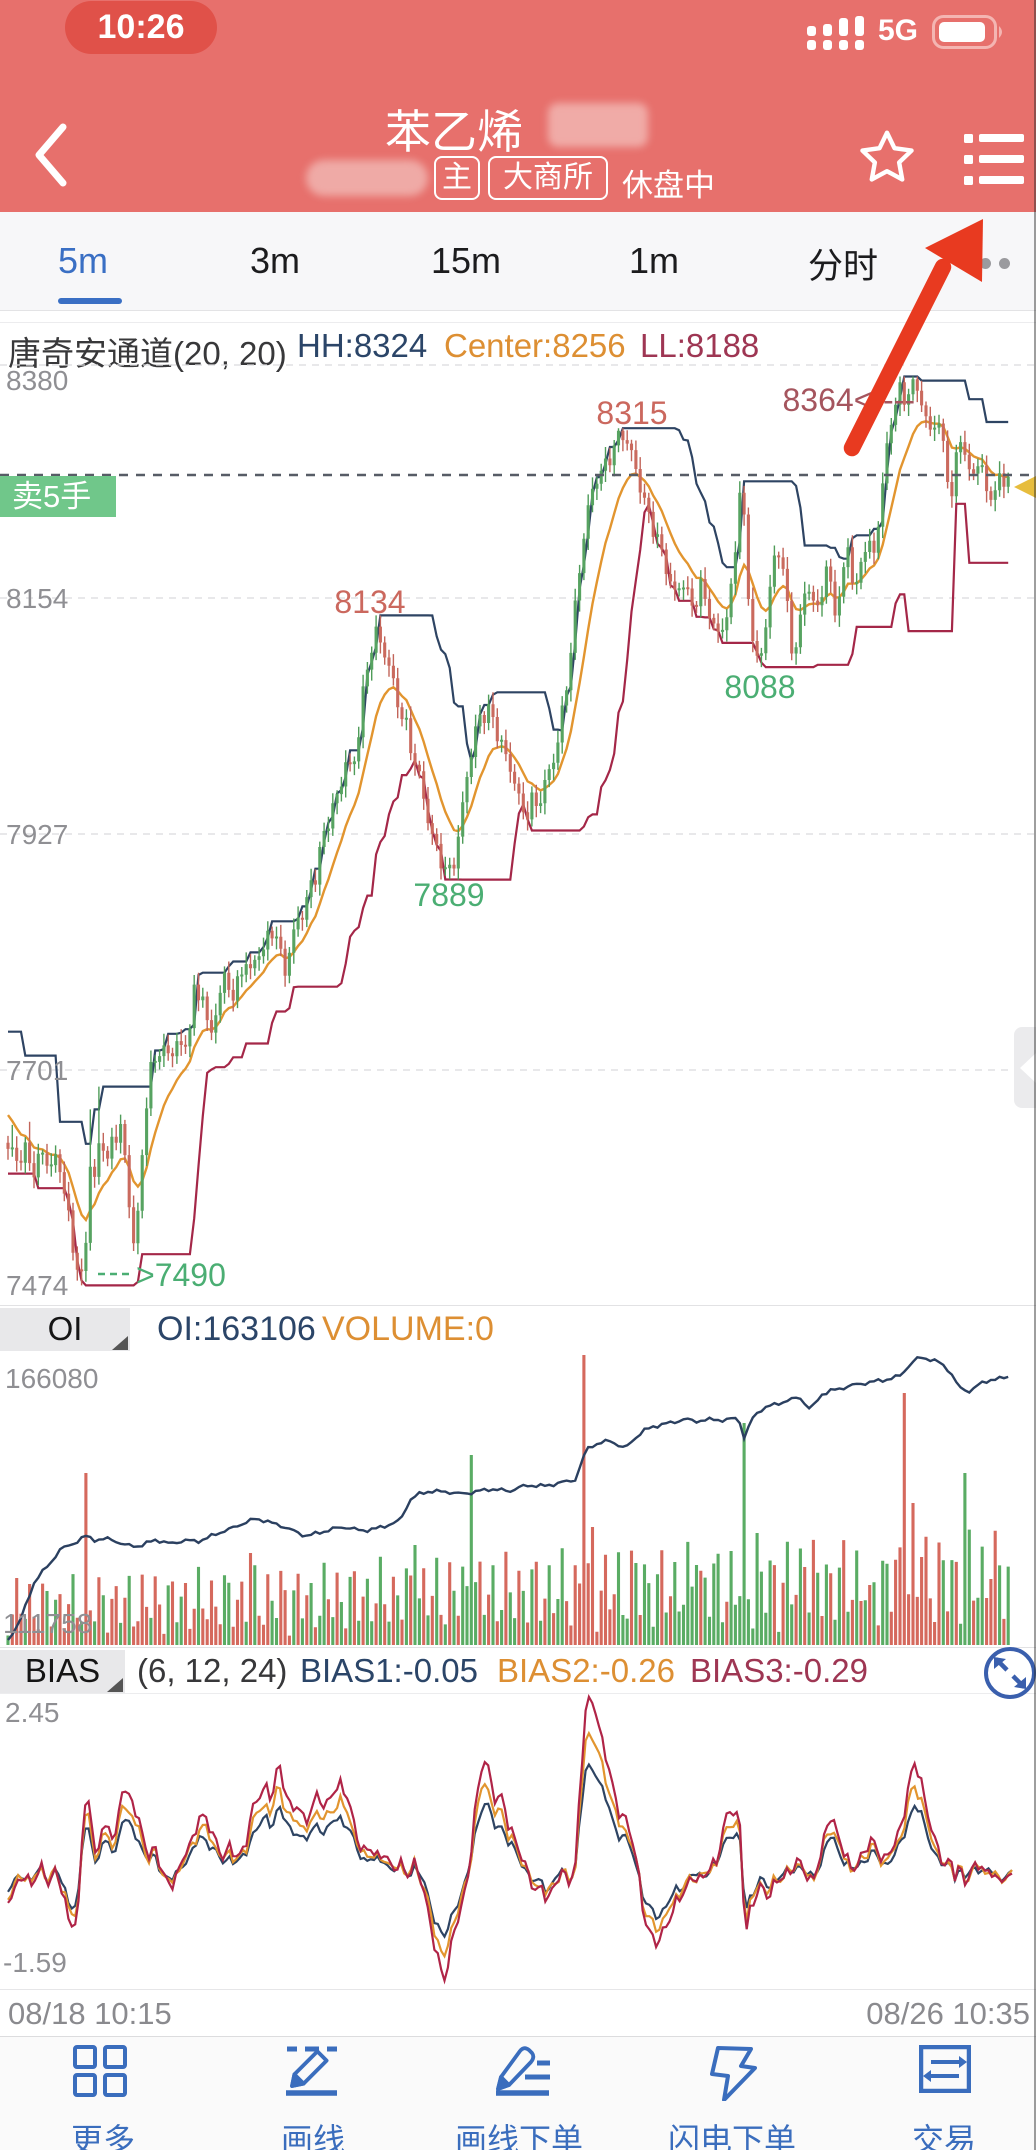 This screenshot has width=1036, height=2150. I want to click on svg-text: -1.59, so click(35, 1962).